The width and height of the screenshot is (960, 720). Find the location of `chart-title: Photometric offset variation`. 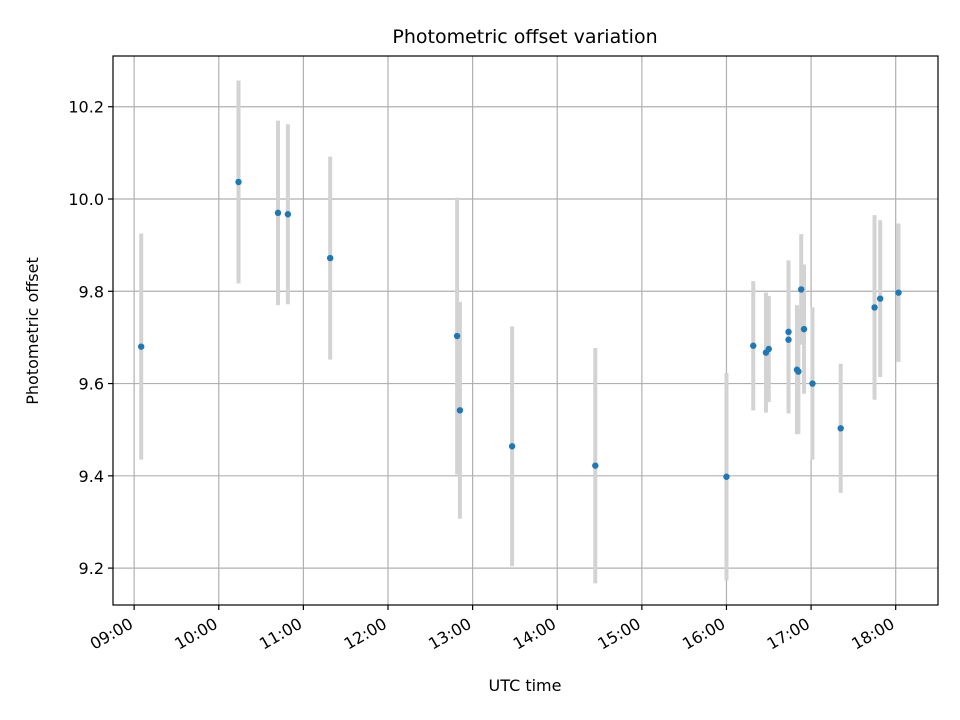

chart-title: Photometric offset variation is located at coordinates (524, 37).